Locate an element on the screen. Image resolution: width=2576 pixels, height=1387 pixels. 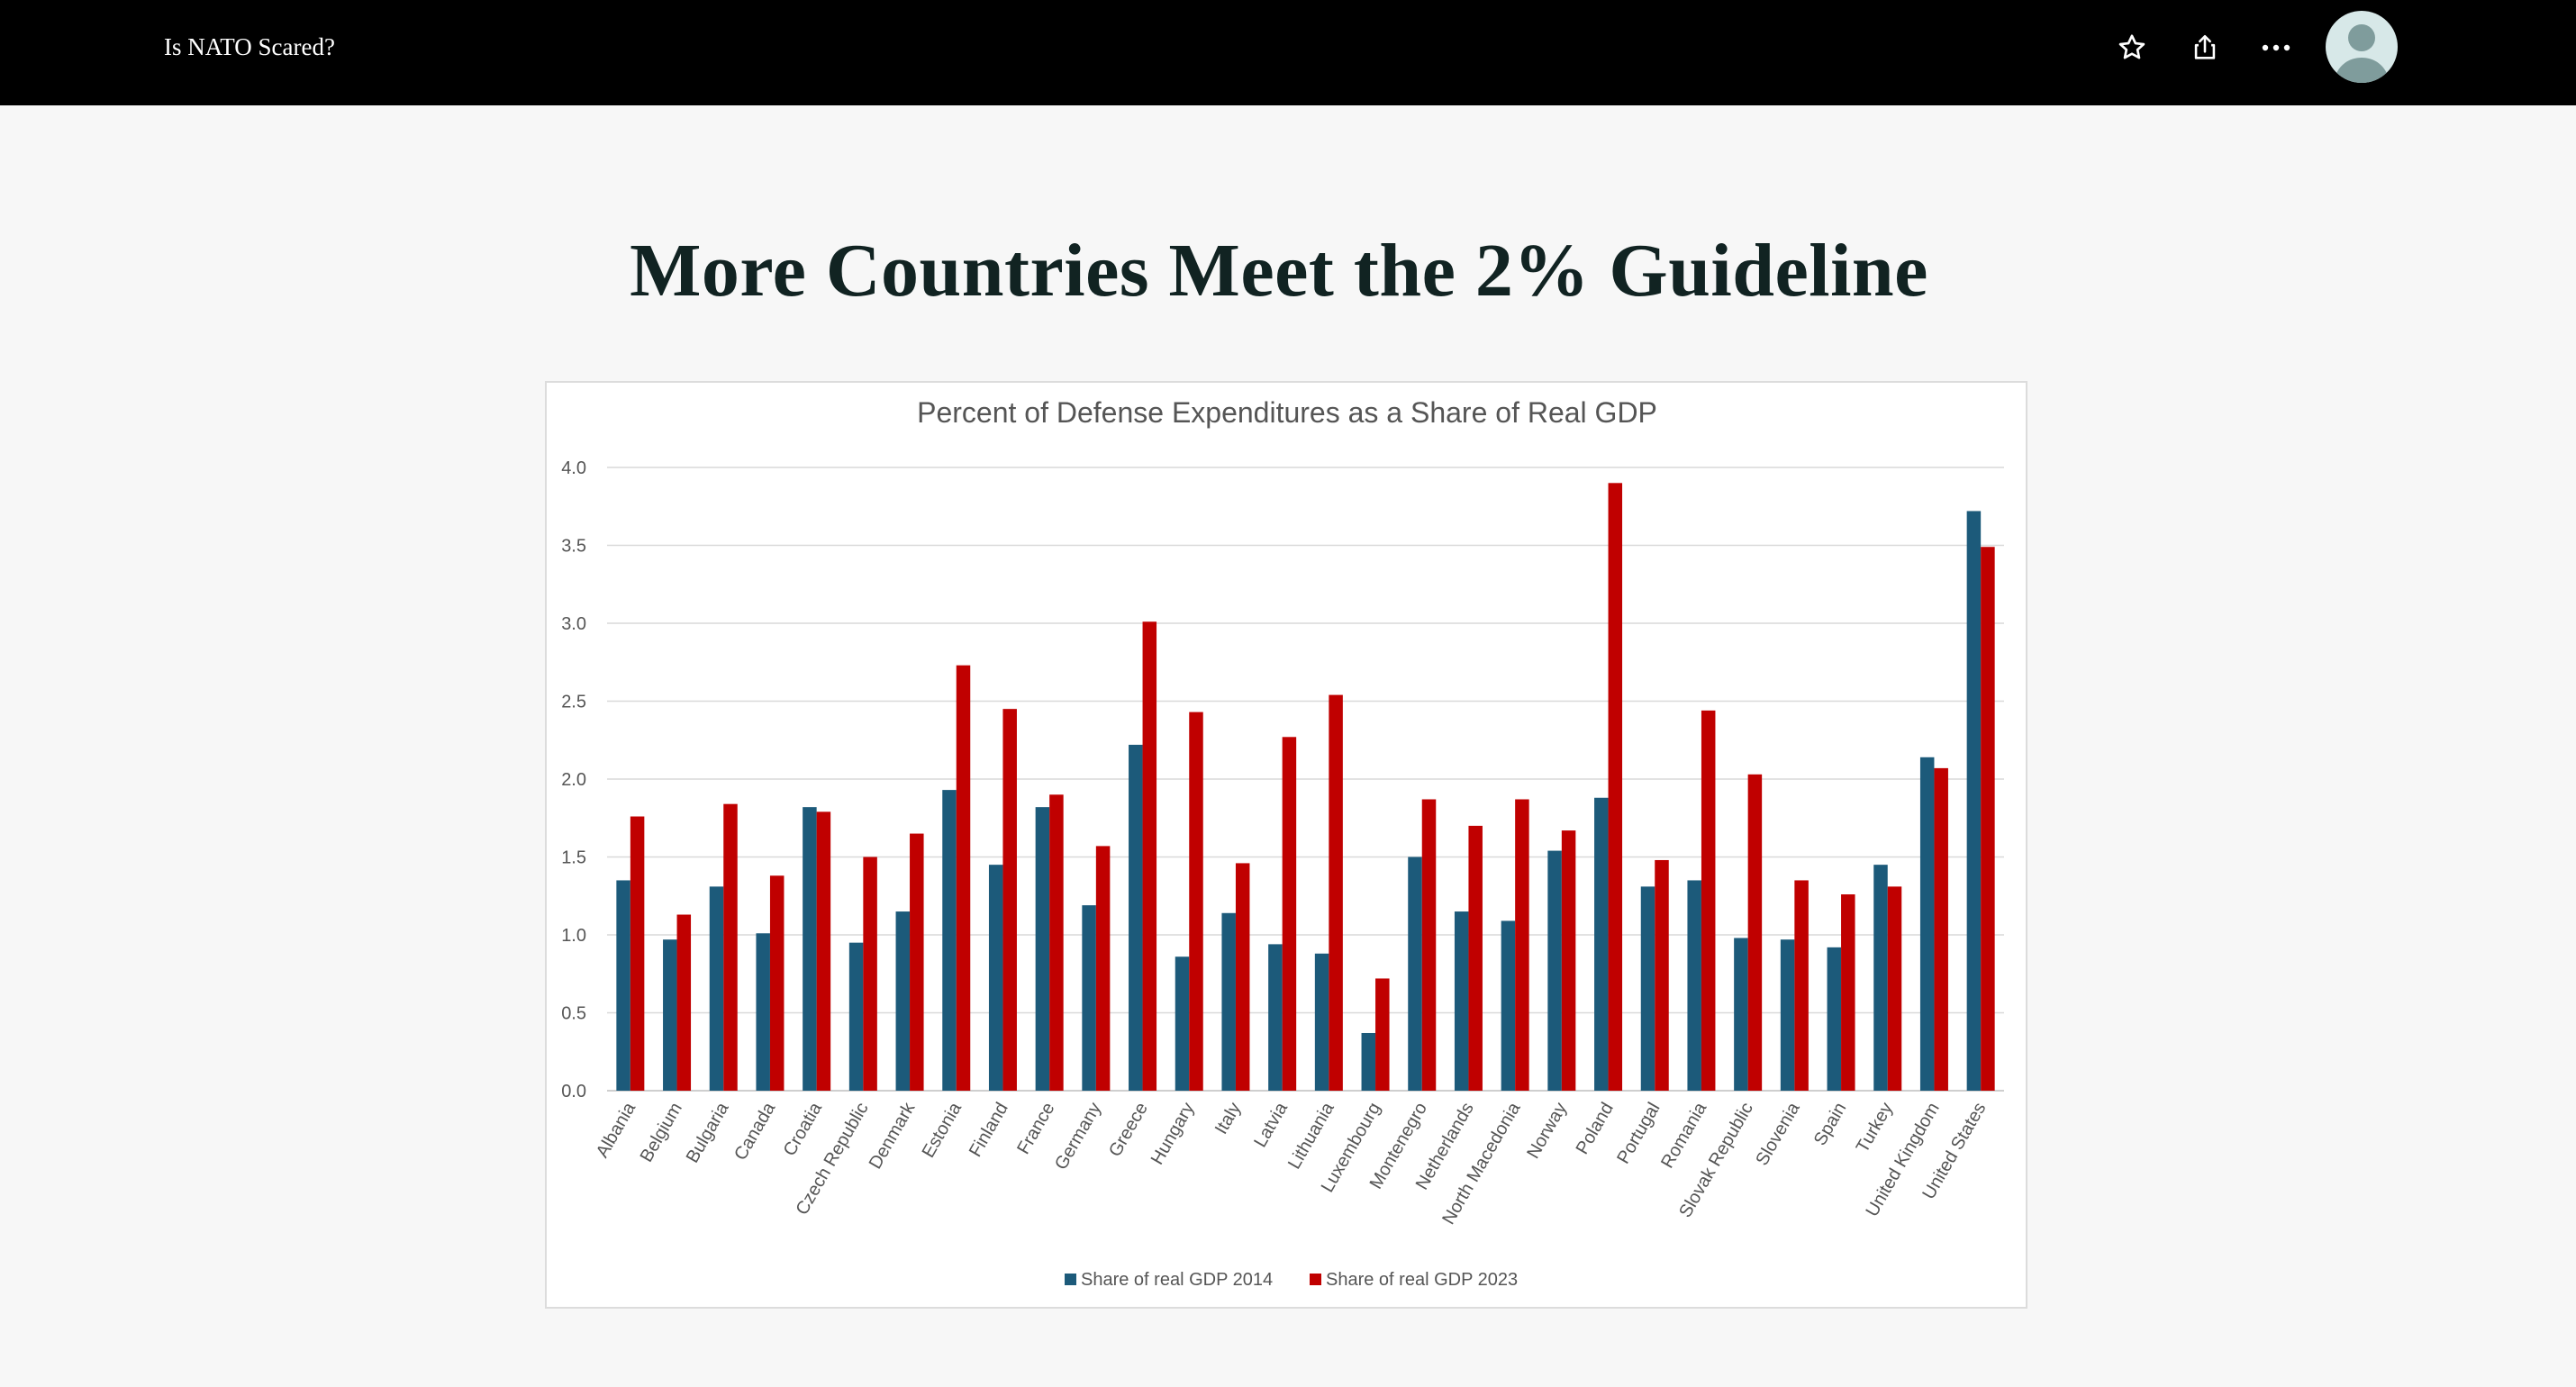
x-tick-label: Portugal is located at coordinates (1638, 1134).